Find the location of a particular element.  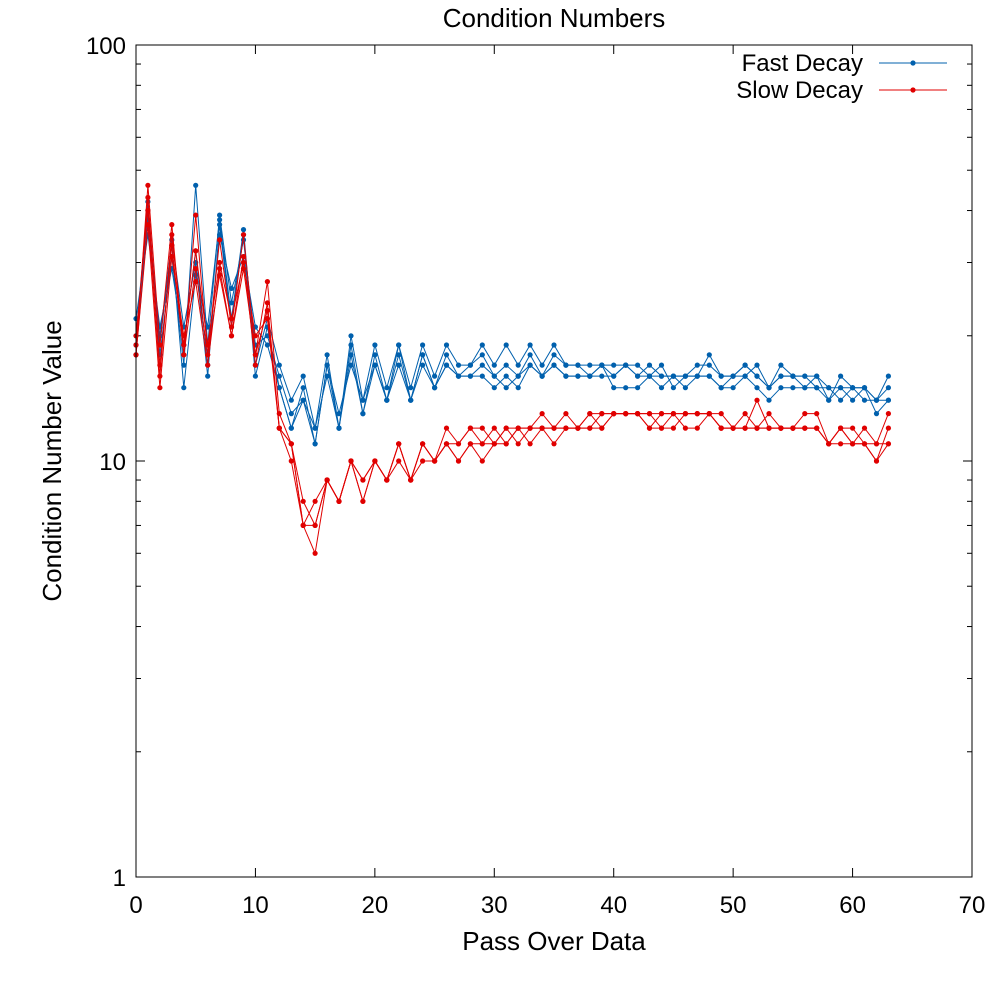

x-tick-label: 70 is located at coordinates (972, 905).